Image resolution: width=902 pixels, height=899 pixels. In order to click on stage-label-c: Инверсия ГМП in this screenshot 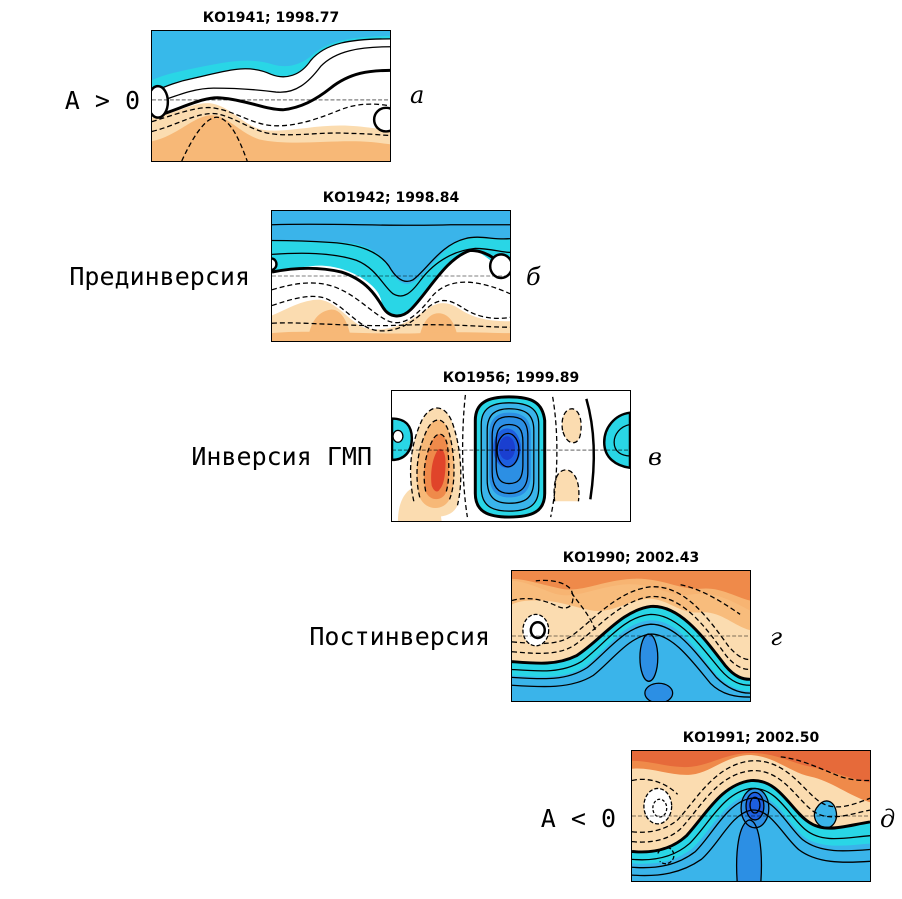, I will do `click(281, 456)`.